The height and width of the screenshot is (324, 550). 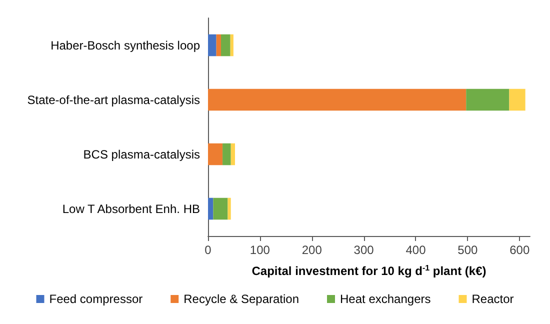 What do you see at coordinates (385, 299) in the screenshot?
I see `legend-label: Heat exchangers` at bounding box center [385, 299].